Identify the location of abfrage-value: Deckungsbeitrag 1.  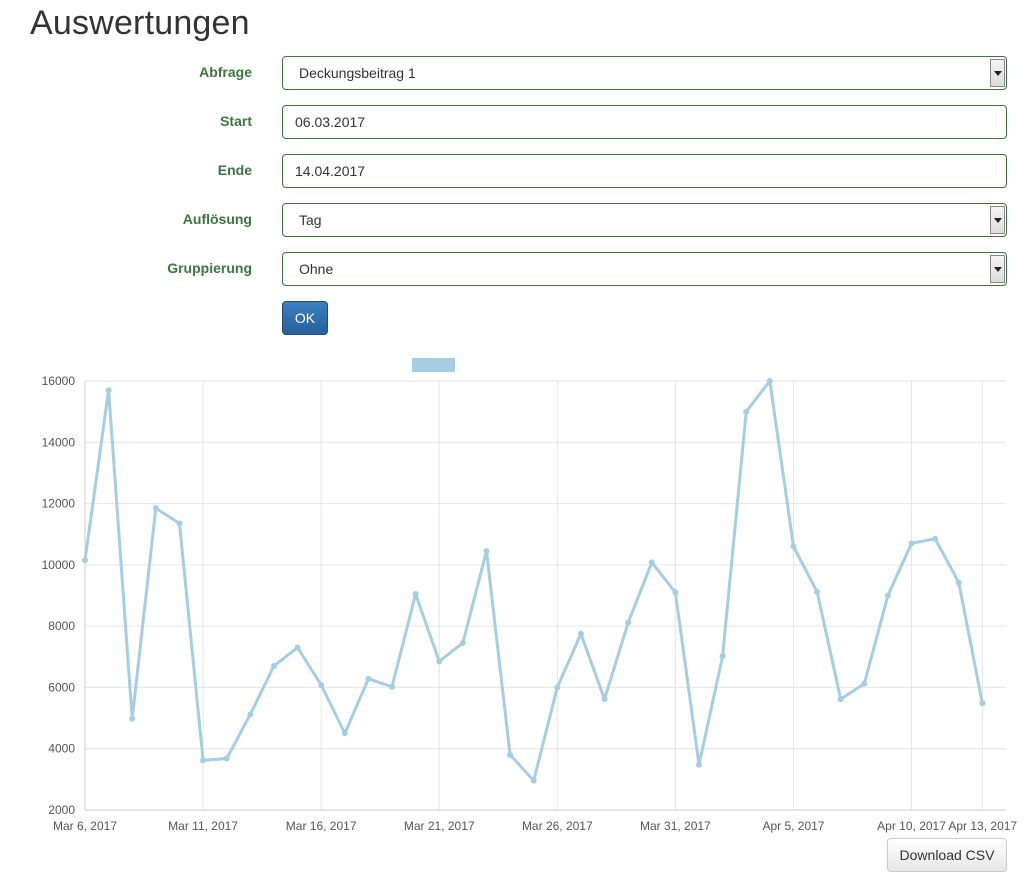
(357, 73).